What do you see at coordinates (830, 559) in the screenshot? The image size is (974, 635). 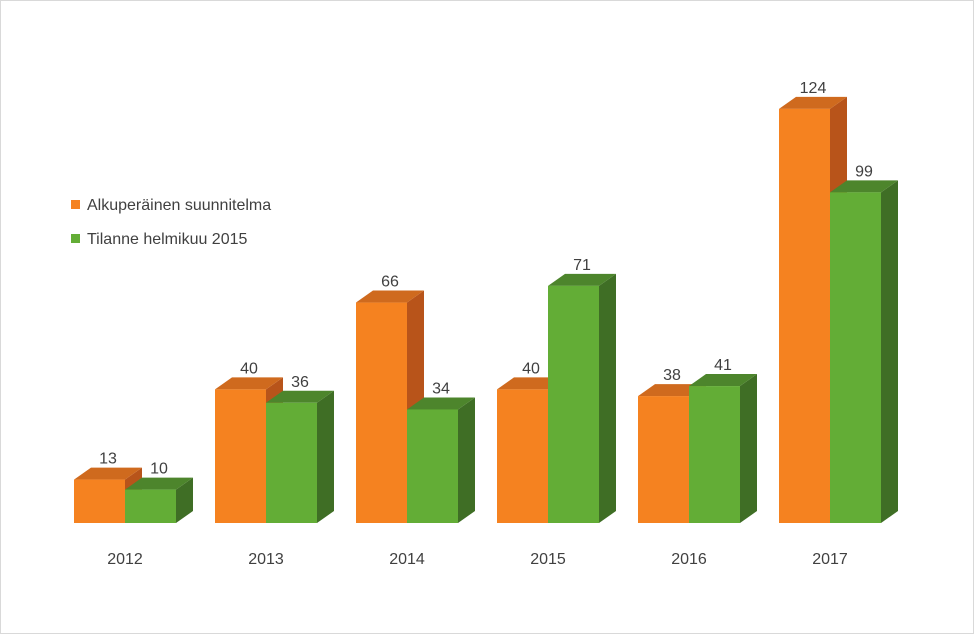 I see `x-tick-label: 2017` at bounding box center [830, 559].